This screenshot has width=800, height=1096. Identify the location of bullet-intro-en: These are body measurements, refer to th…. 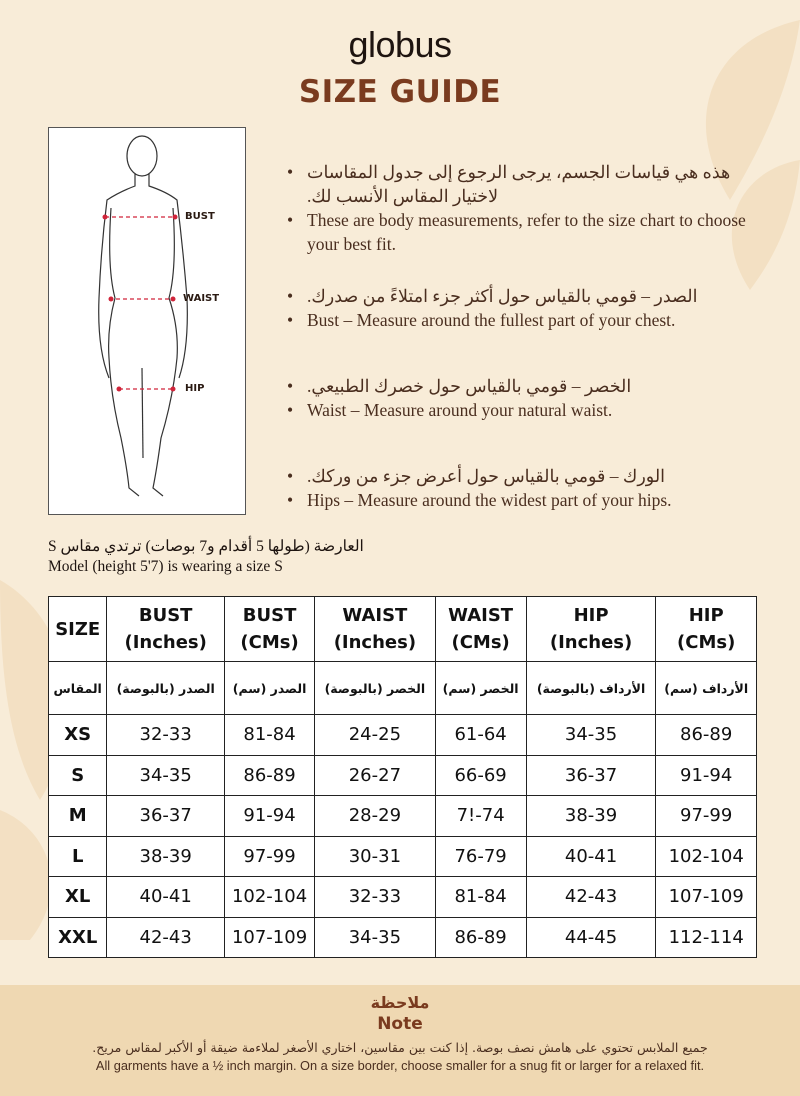
(522, 232).